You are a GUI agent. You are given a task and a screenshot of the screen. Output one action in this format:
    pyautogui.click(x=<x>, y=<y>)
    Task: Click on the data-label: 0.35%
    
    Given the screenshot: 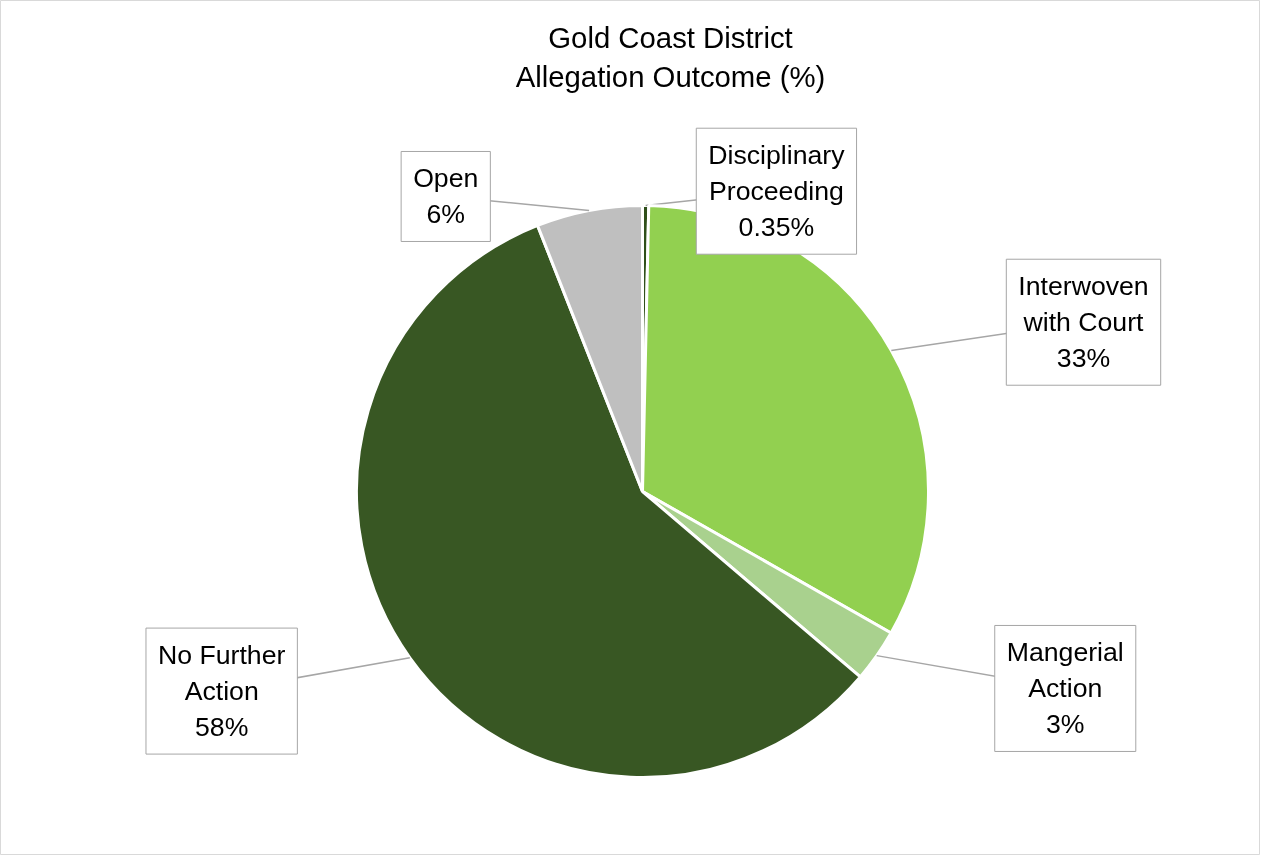 What is the action you would take?
    pyautogui.click(x=776, y=227)
    